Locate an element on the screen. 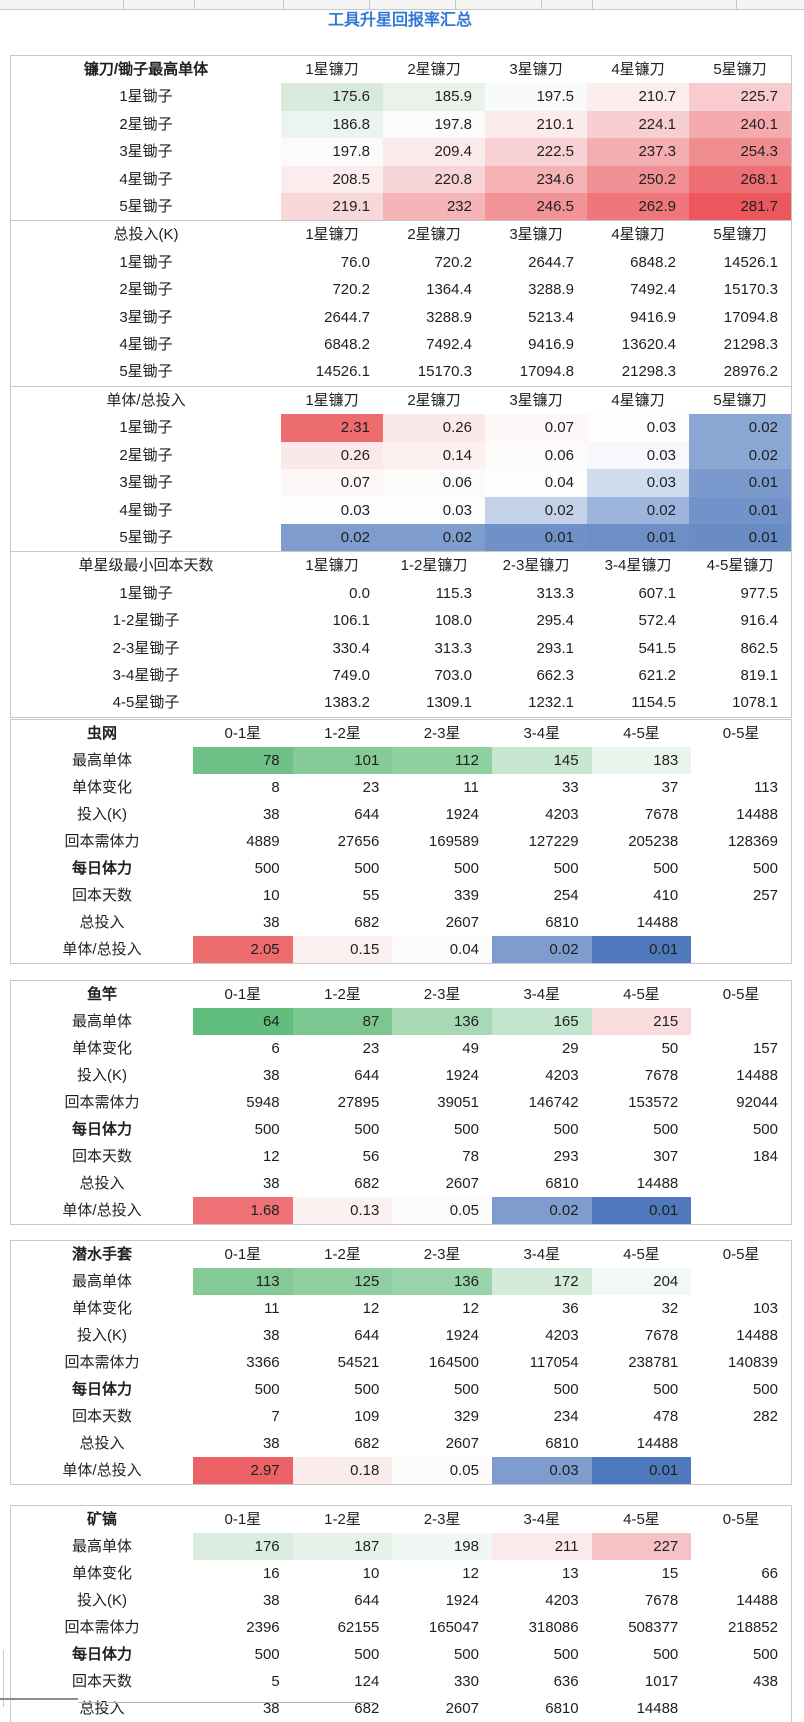 The image size is (804, 1722). data-cell: 0.07 is located at coordinates (536, 428).